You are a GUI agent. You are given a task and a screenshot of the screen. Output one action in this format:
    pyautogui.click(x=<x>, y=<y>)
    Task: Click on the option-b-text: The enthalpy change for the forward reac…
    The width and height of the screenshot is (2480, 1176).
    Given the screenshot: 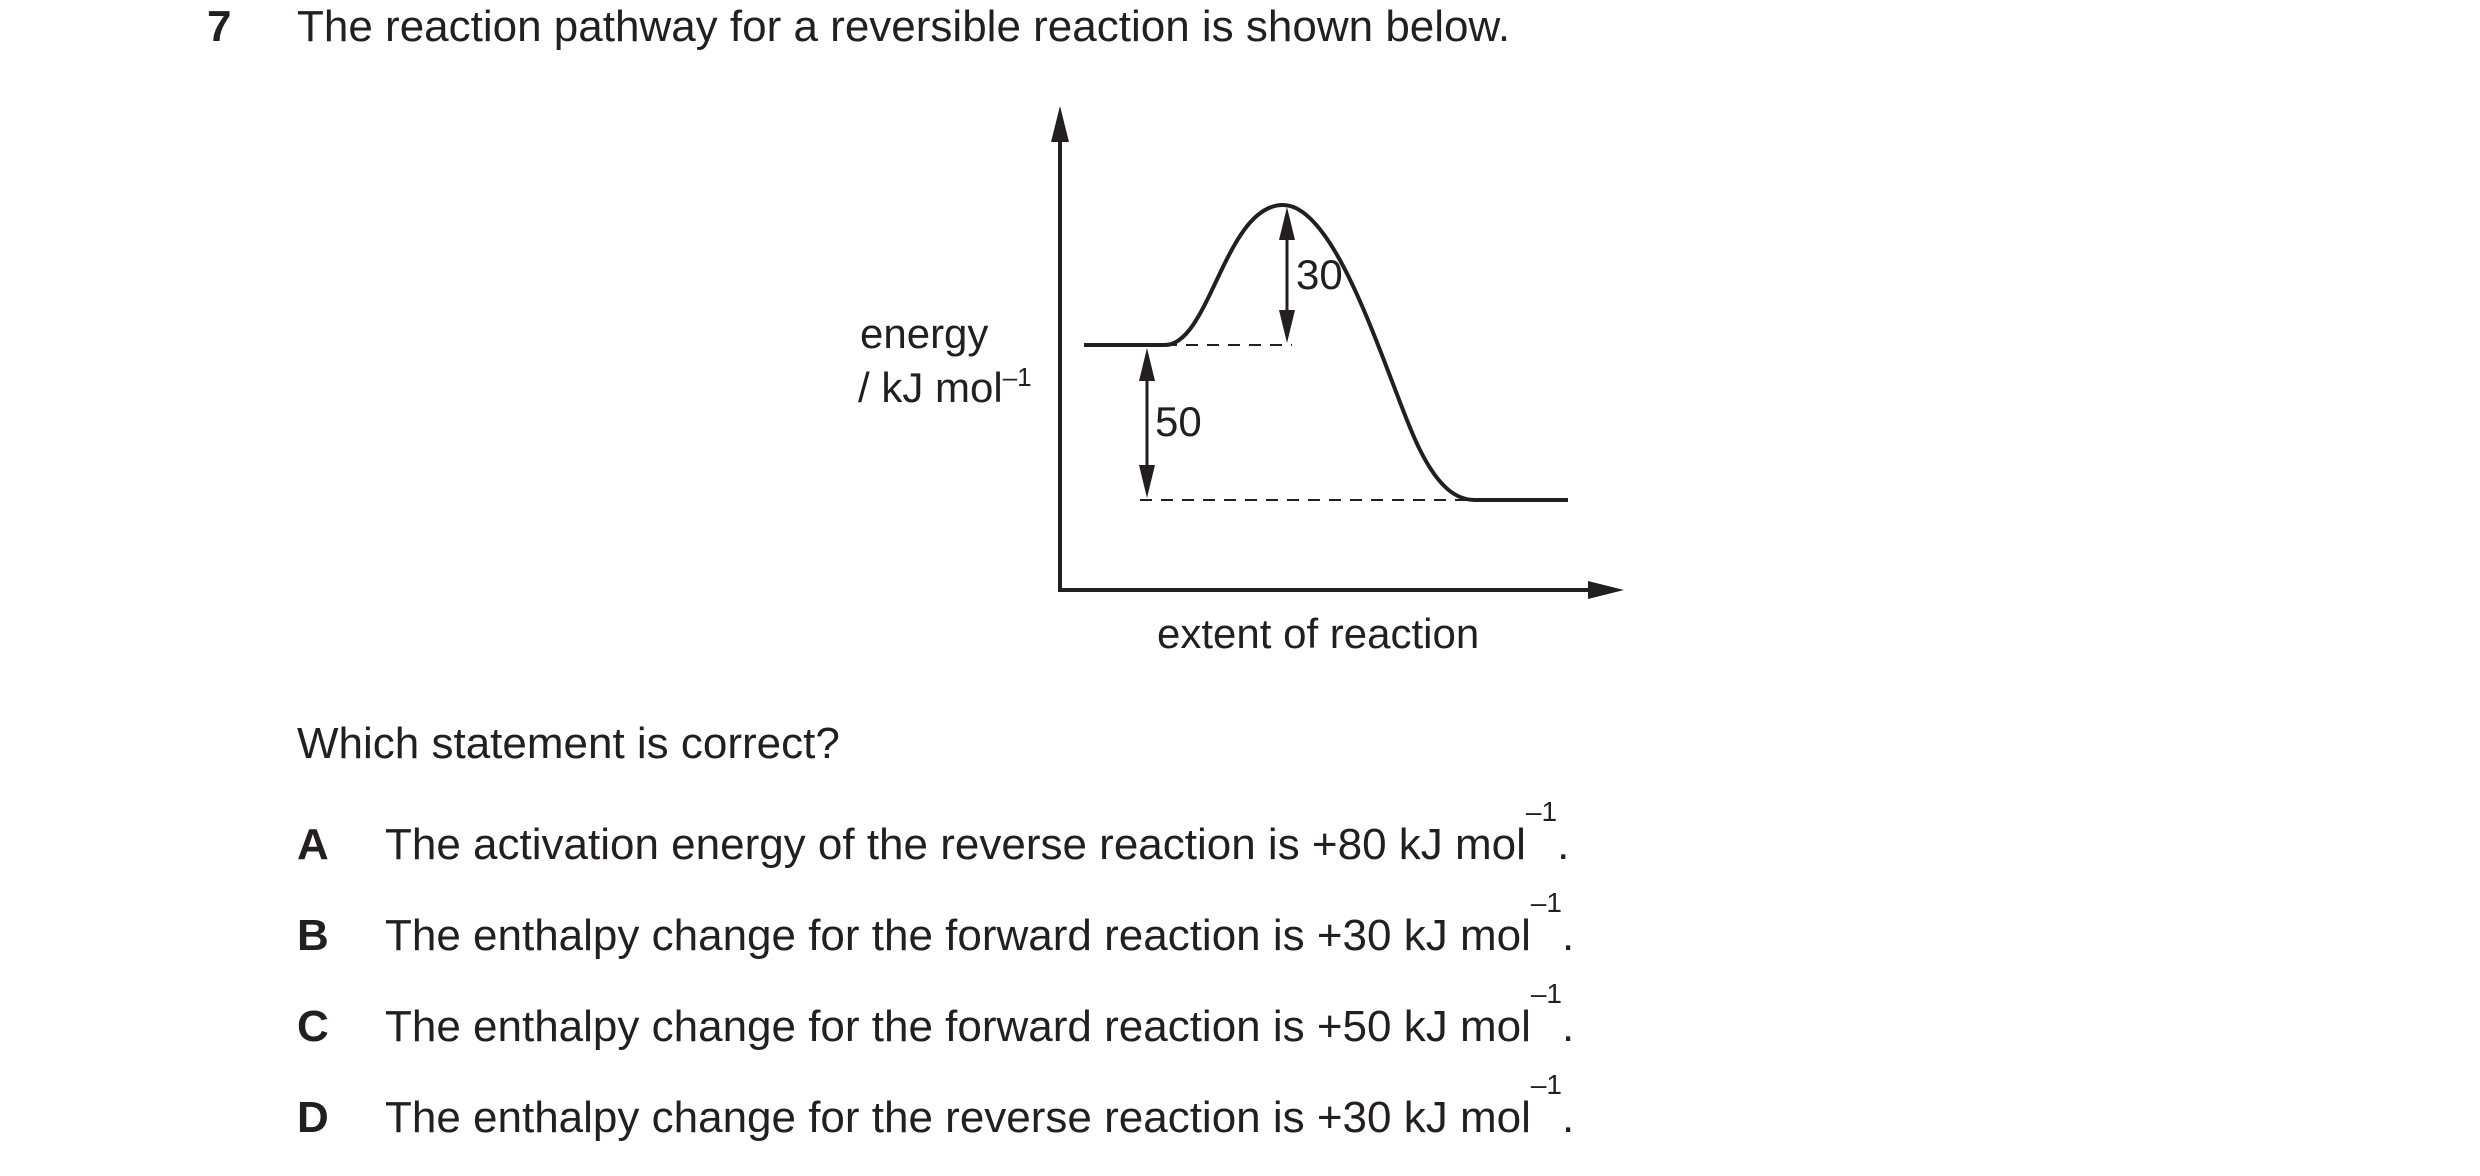 What is the action you would take?
    pyautogui.click(x=980, y=924)
    